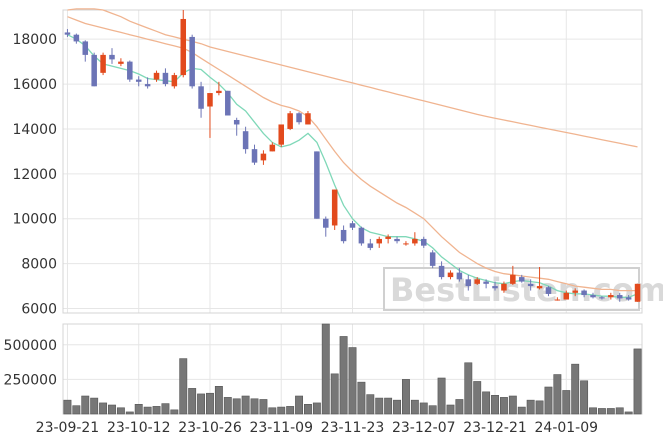  I want to click on price-tick-label: 6000, so click(39, 310).